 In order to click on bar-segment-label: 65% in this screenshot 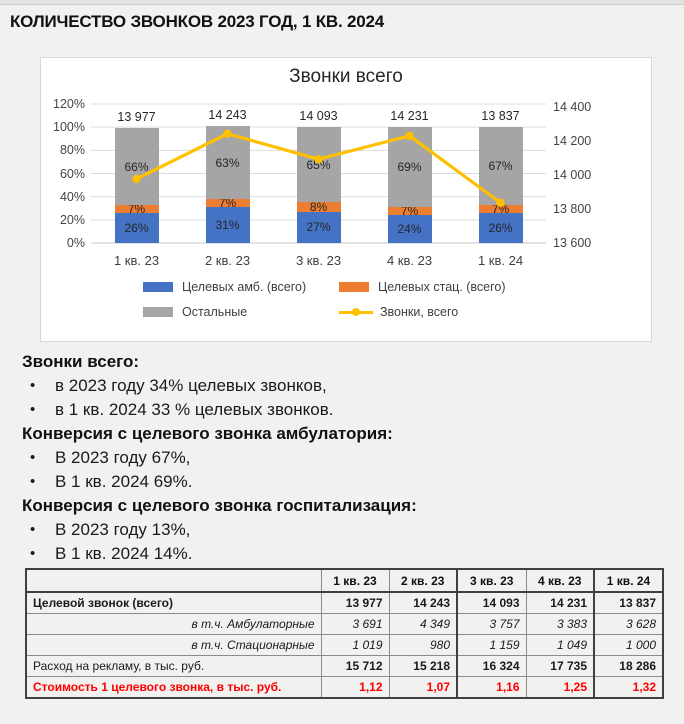, I will do `click(318, 164)`.